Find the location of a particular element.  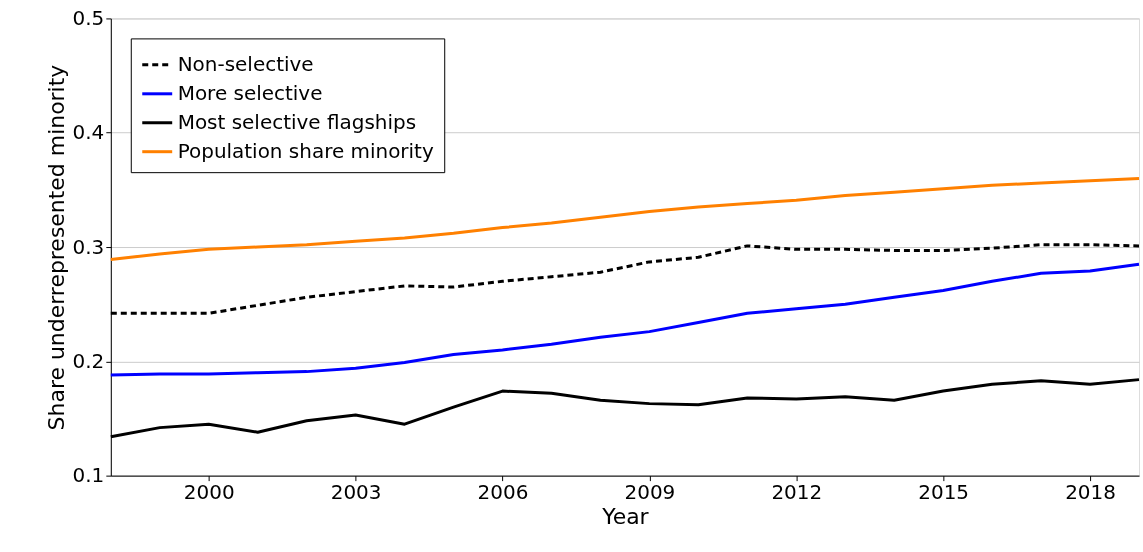

x-tick-label: 2006 is located at coordinates (503, 492).